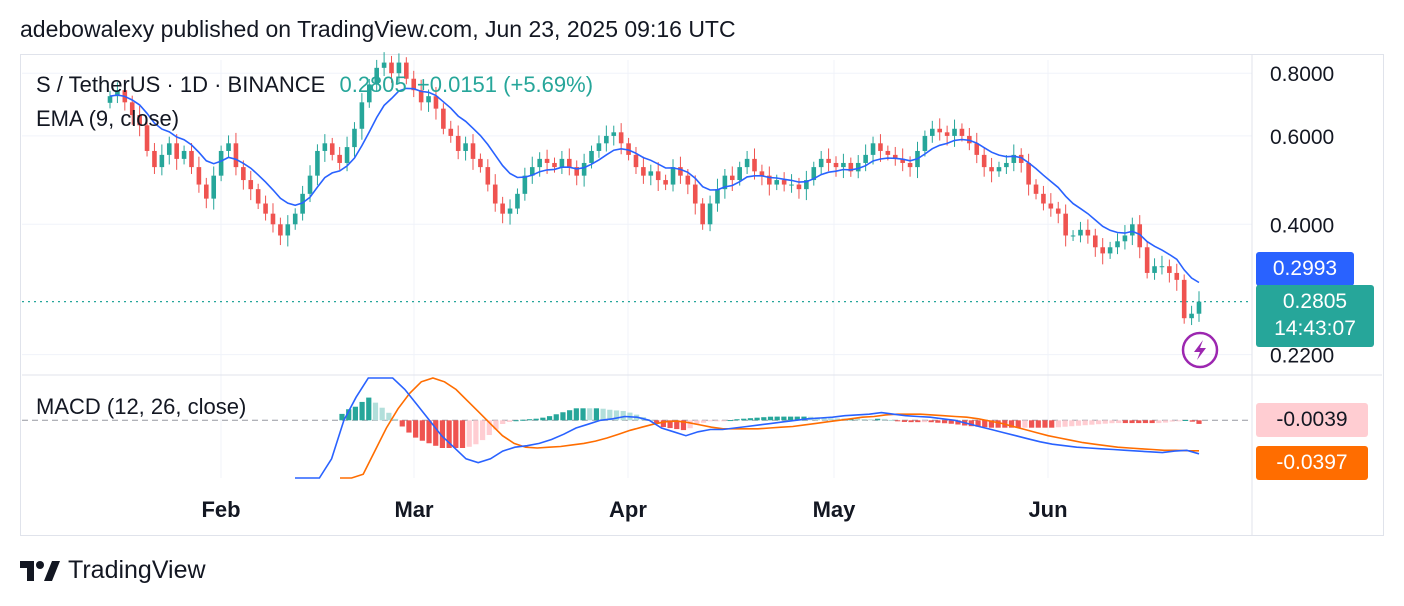  What do you see at coordinates (1200, 350) in the screenshot?
I see `alert-icon-bolt` at bounding box center [1200, 350].